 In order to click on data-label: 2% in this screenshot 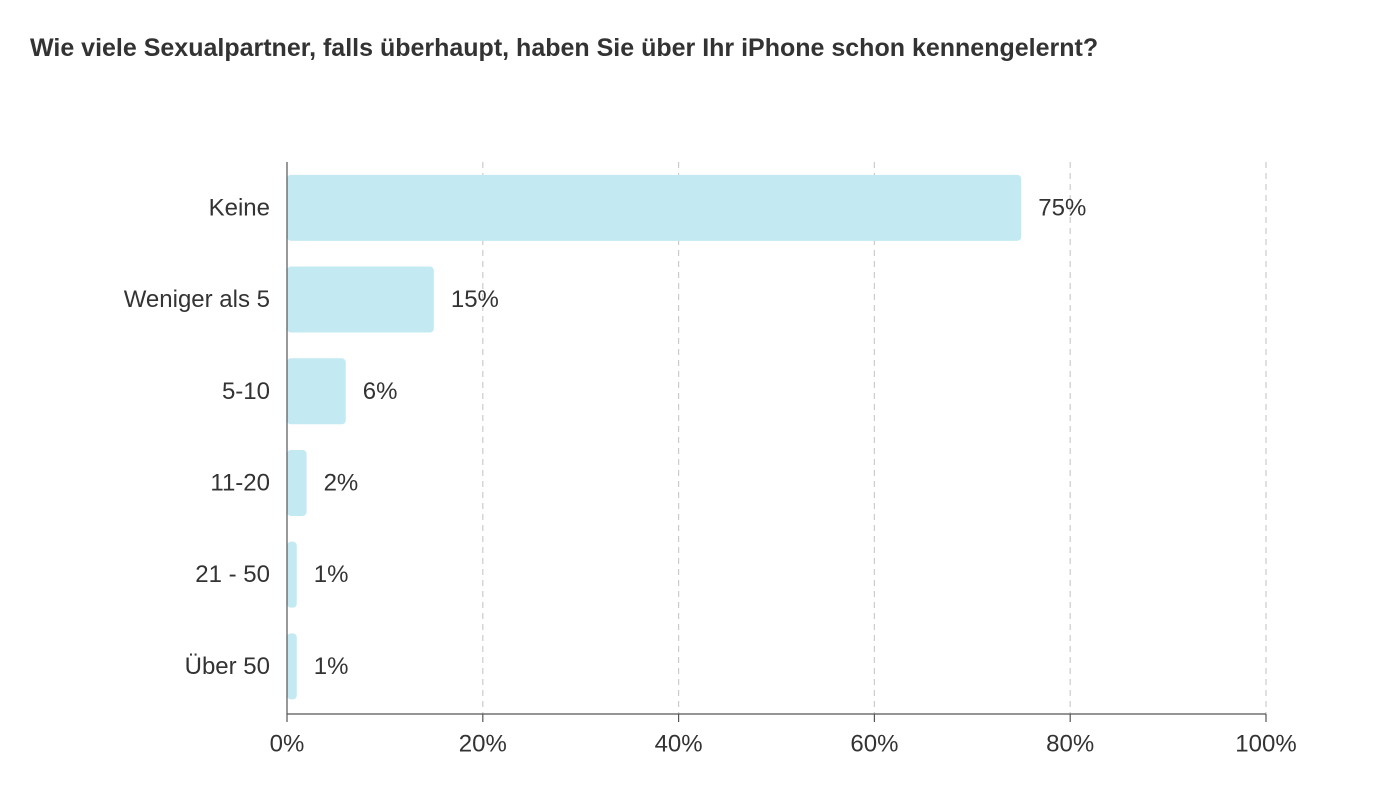, I will do `click(341, 482)`.